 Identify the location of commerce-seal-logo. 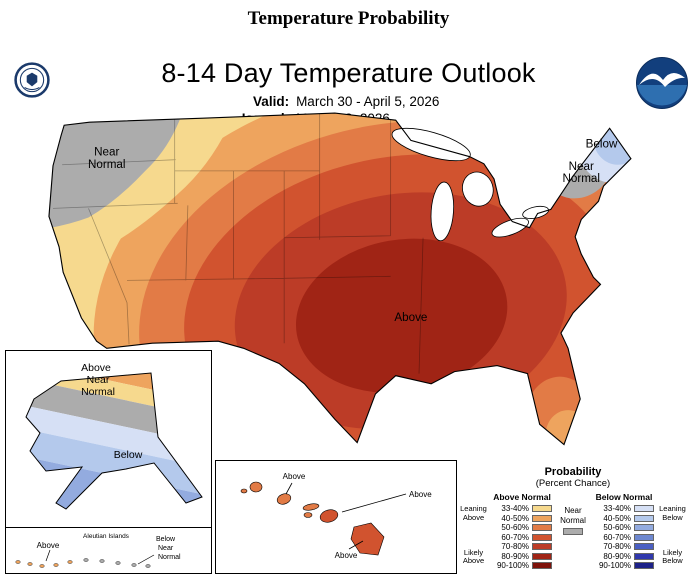
(32, 80).